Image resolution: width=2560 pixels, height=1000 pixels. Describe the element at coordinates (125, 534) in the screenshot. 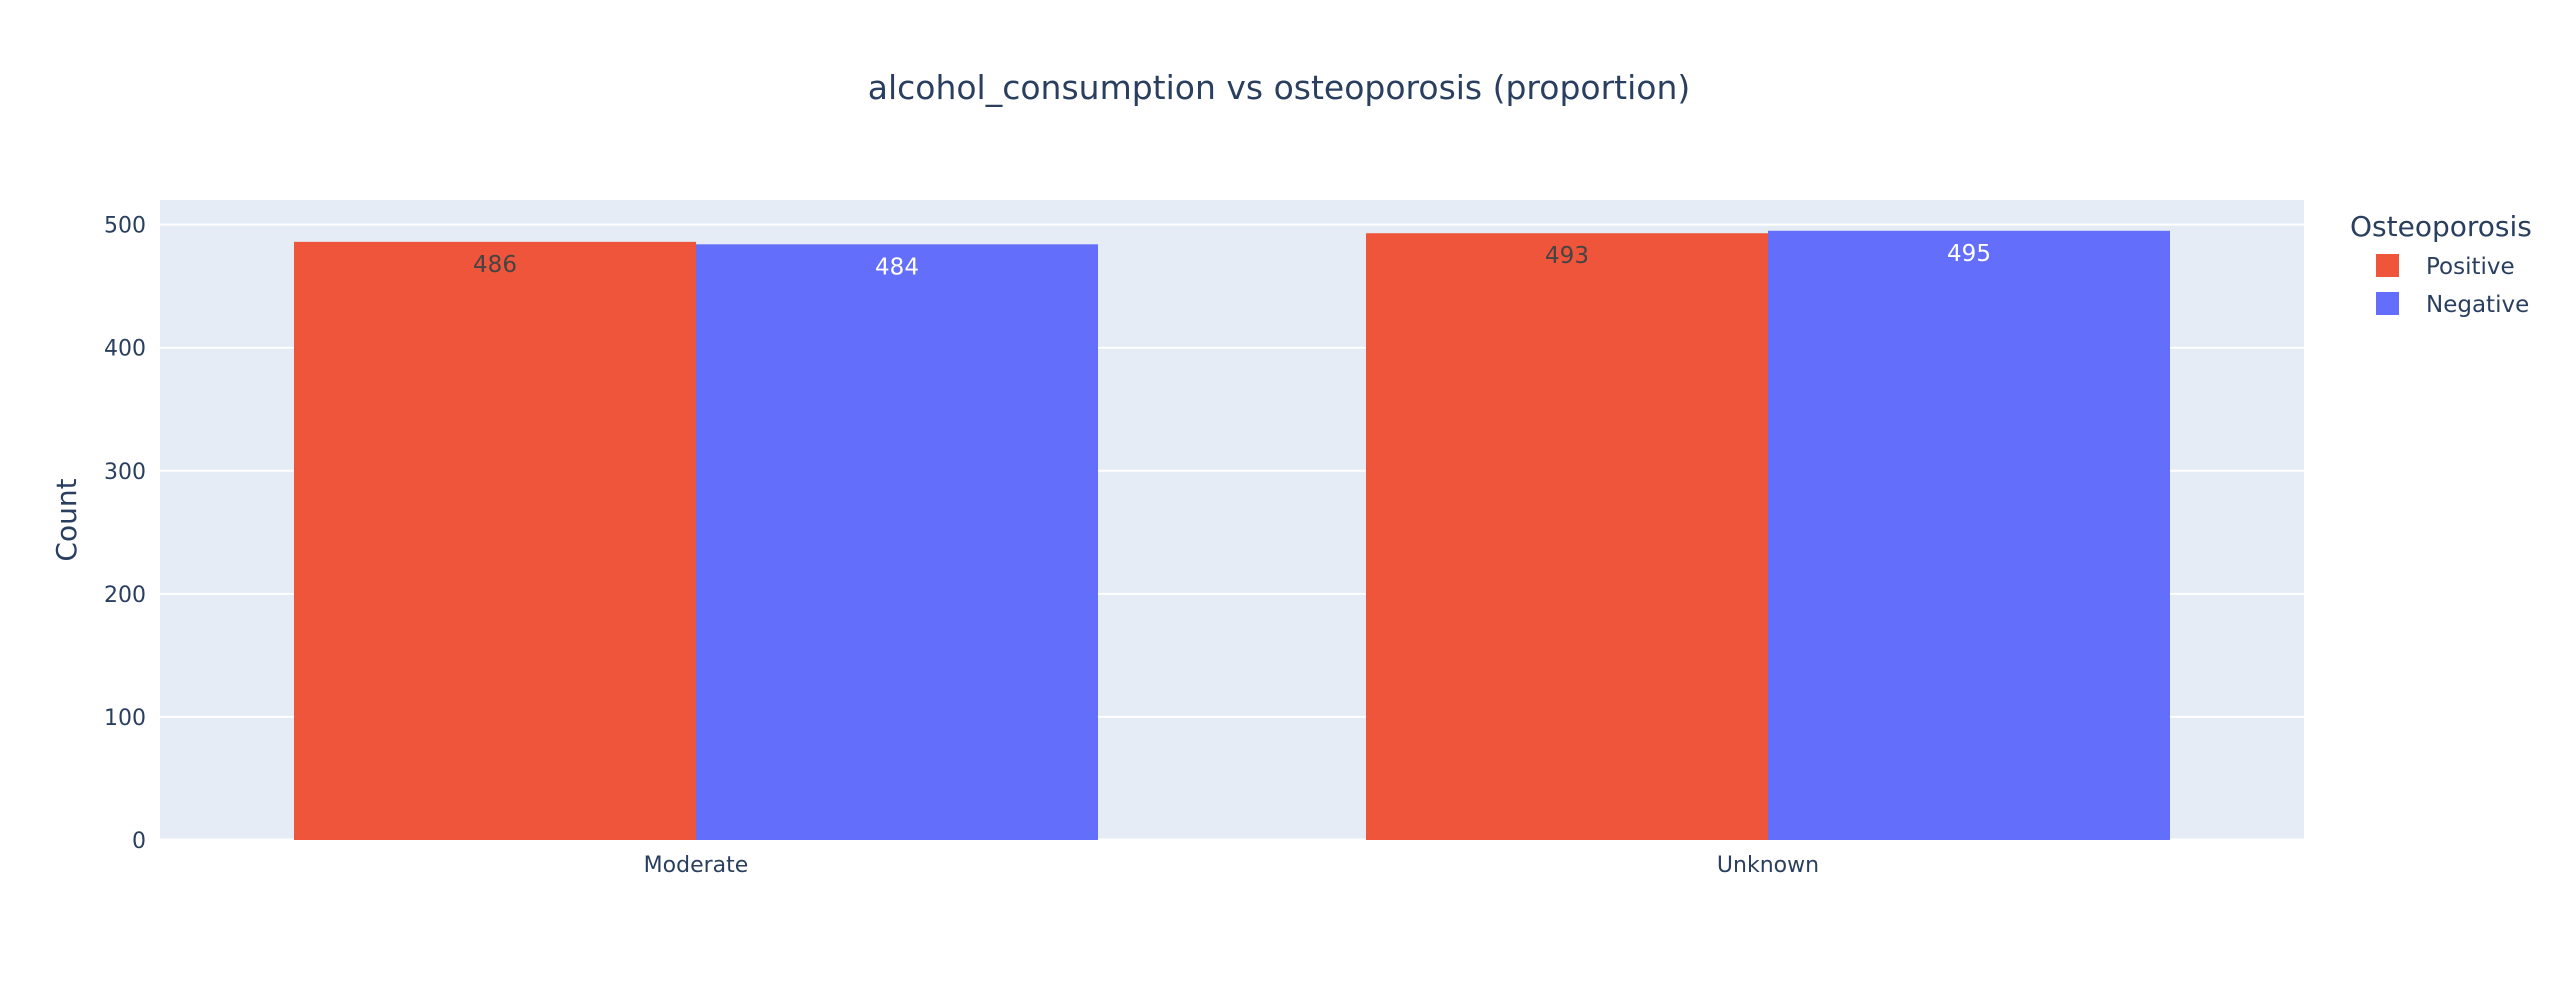

I see `y-axis-ticks: 0 100 200 300 400 500` at that location.